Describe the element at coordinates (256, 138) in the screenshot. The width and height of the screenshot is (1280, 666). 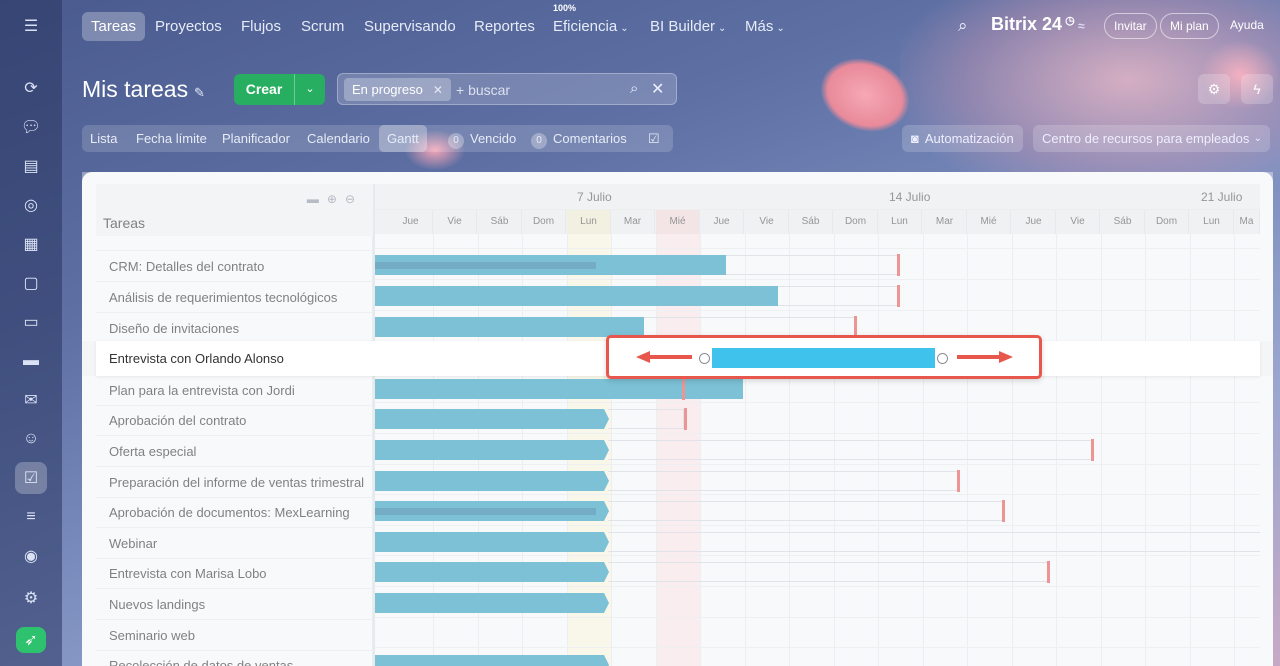
I see `view-planner: Planificador` at that location.